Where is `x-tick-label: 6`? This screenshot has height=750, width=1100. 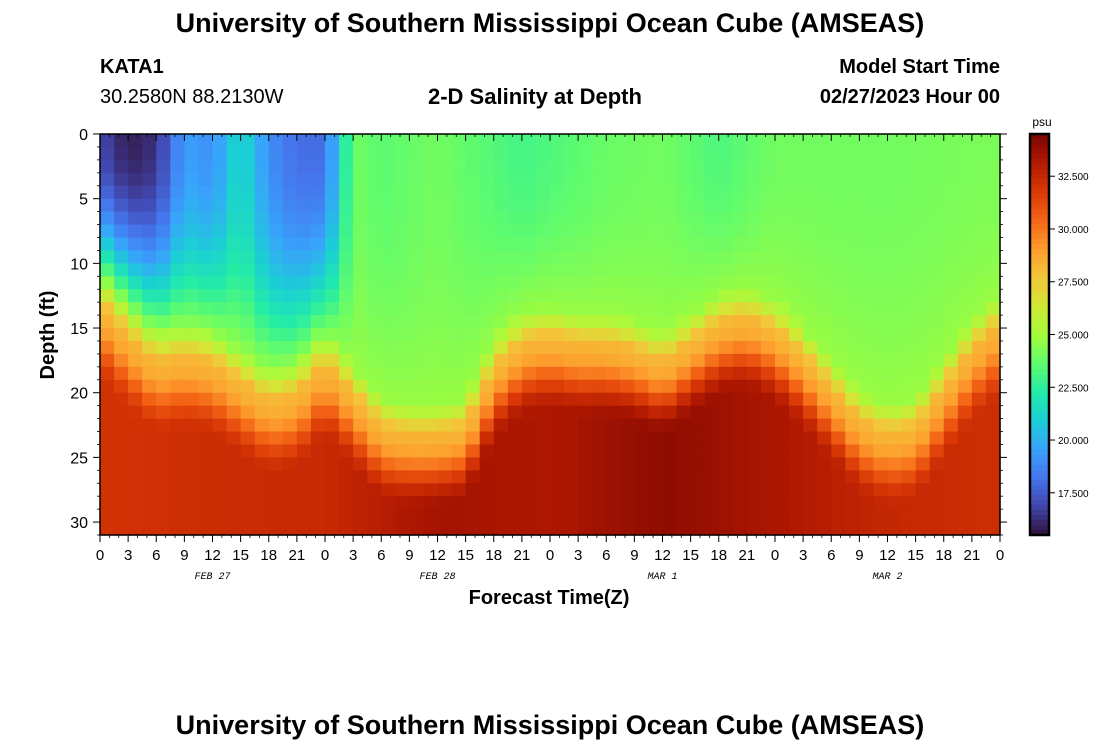
x-tick-label: 6 is located at coordinates (381, 555).